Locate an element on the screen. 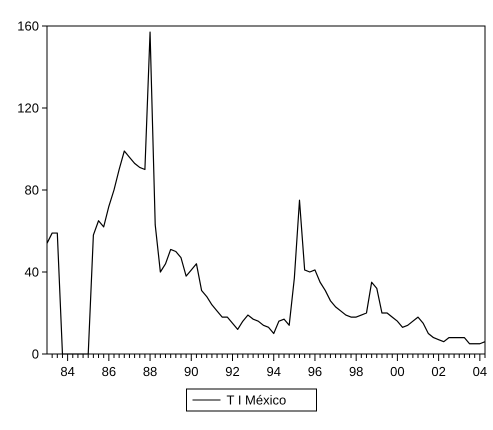 The height and width of the screenshot is (430, 493). y-tick-label: 40 is located at coordinates (31, 272).